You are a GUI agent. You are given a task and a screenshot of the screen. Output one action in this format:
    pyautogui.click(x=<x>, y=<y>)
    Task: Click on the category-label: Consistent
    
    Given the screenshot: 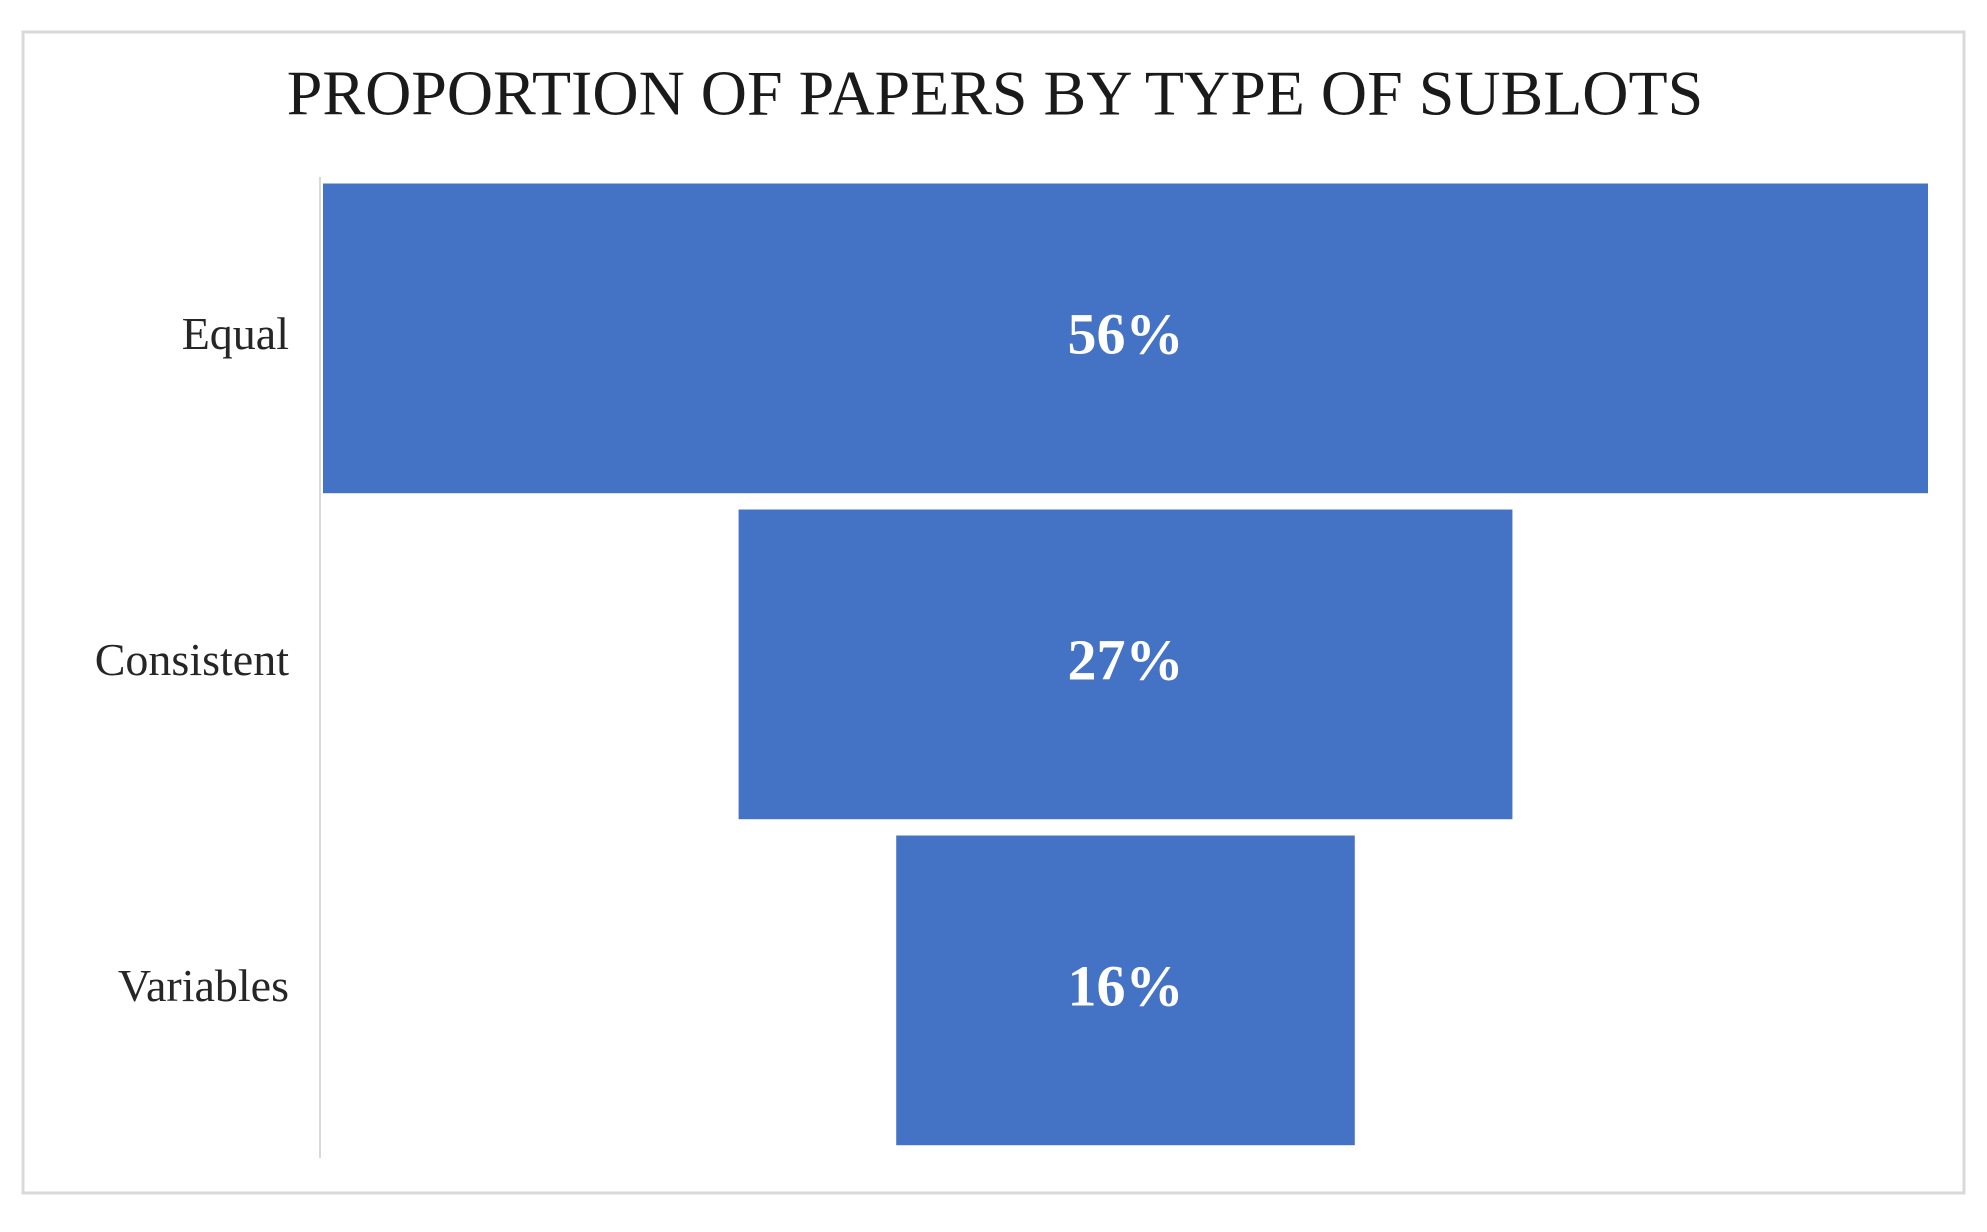 What is the action you would take?
    pyautogui.click(x=192, y=659)
    